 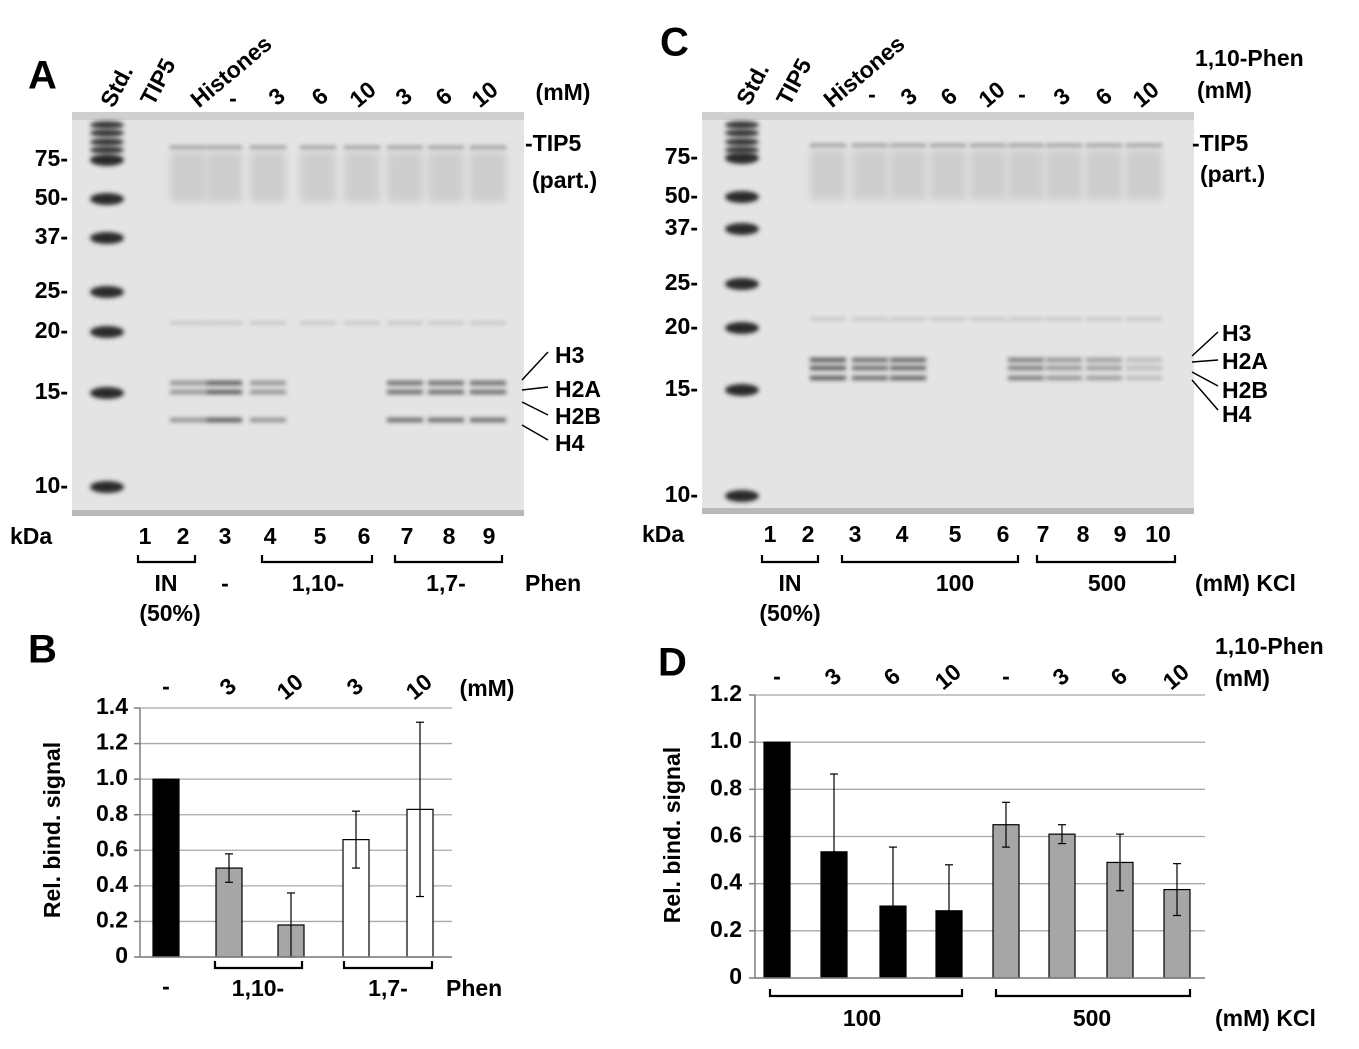 I want to click on y-tick-label: 0.4, so click(x=726, y=882).